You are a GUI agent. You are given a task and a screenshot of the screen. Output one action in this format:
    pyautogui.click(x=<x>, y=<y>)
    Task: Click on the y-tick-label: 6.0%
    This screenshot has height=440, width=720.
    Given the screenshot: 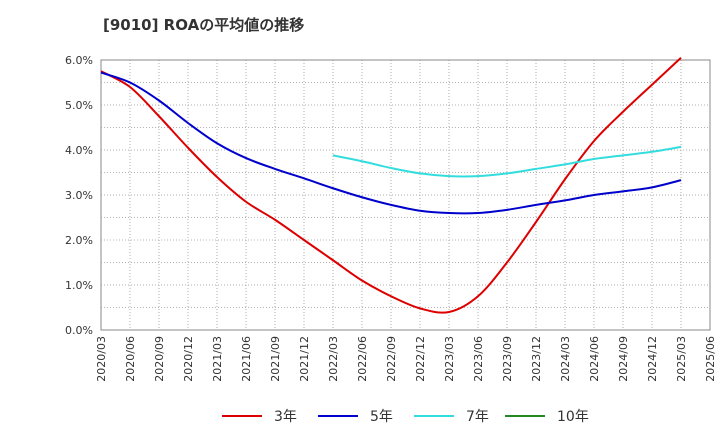 What is the action you would take?
    pyautogui.click(x=79, y=60)
    